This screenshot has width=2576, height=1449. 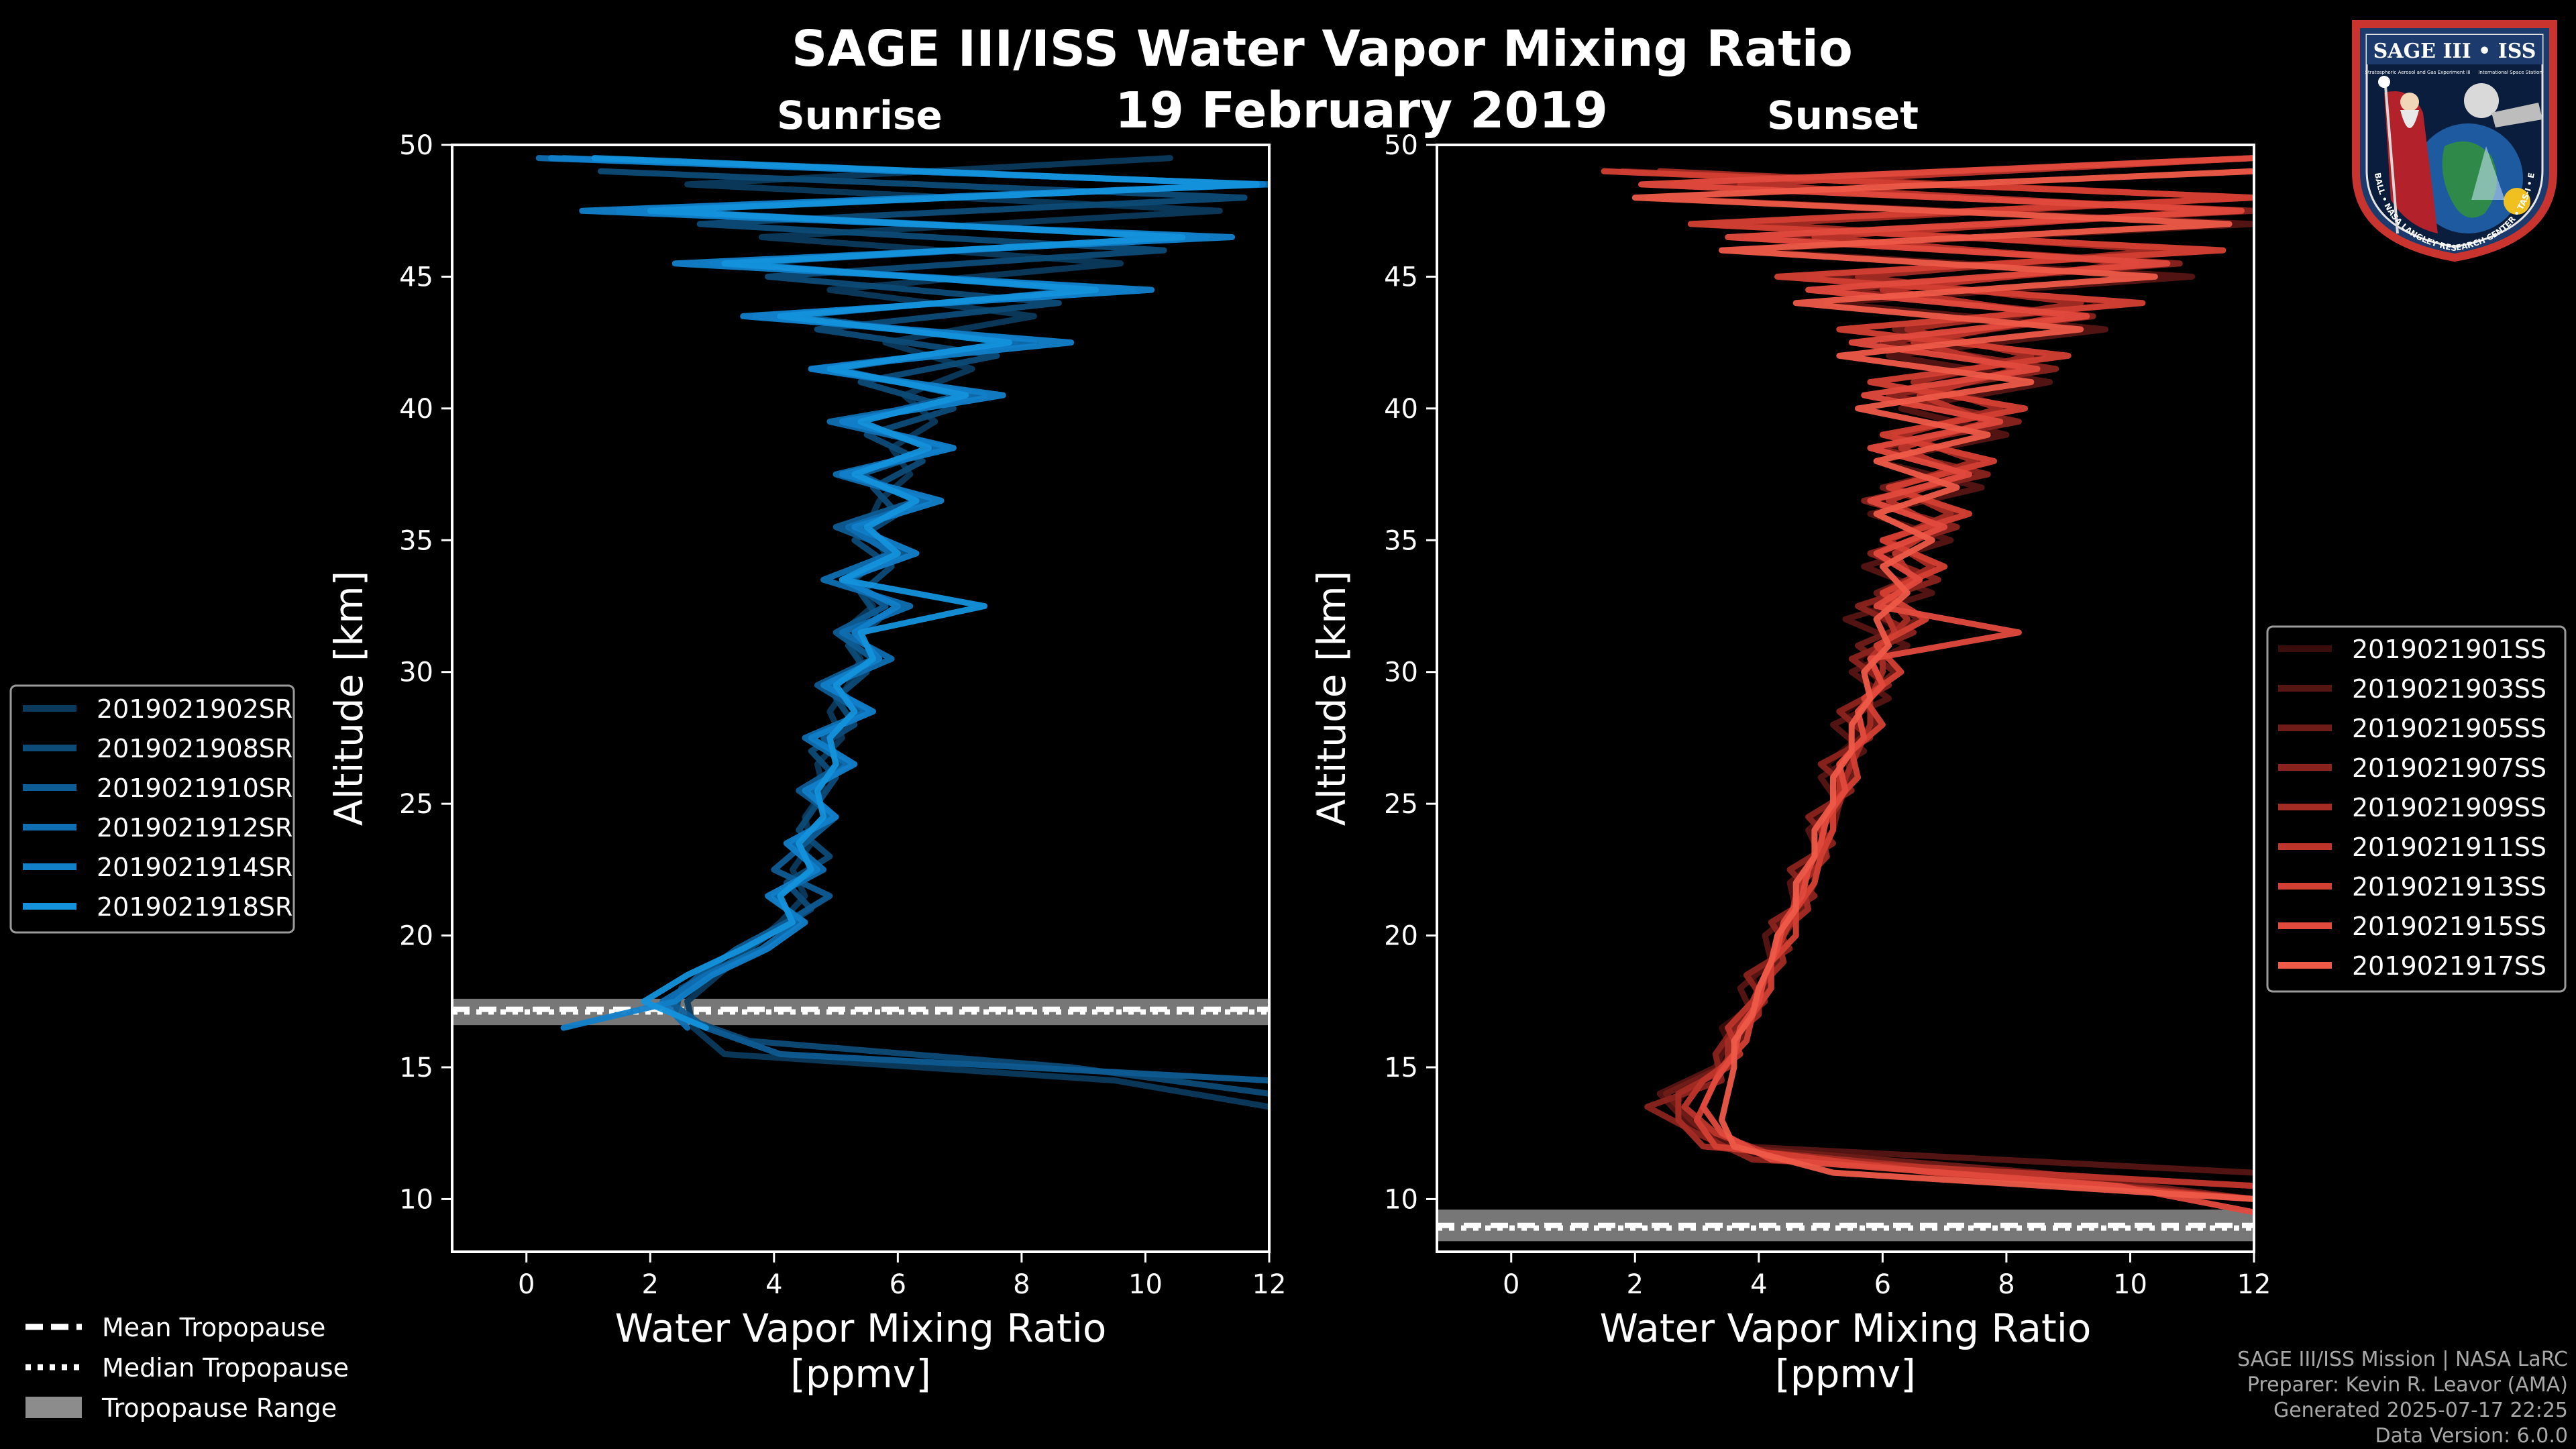 I want to click on sunrise-xtick-label: 6, so click(x=898, y=1284).